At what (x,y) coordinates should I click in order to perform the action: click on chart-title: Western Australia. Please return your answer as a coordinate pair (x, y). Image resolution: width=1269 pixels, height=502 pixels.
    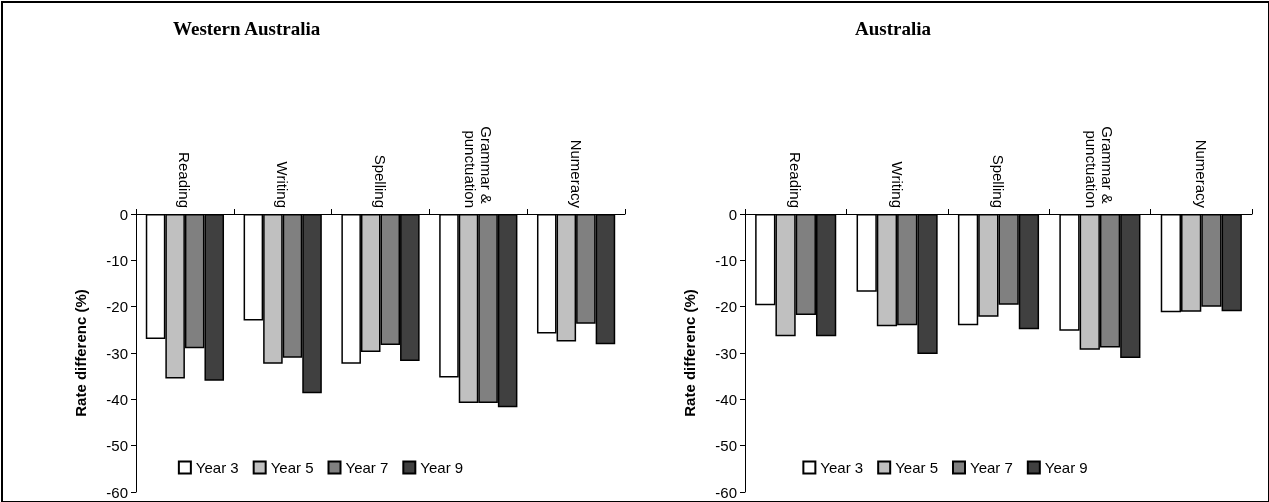
    Looking at the image, I should click on (247, 28).